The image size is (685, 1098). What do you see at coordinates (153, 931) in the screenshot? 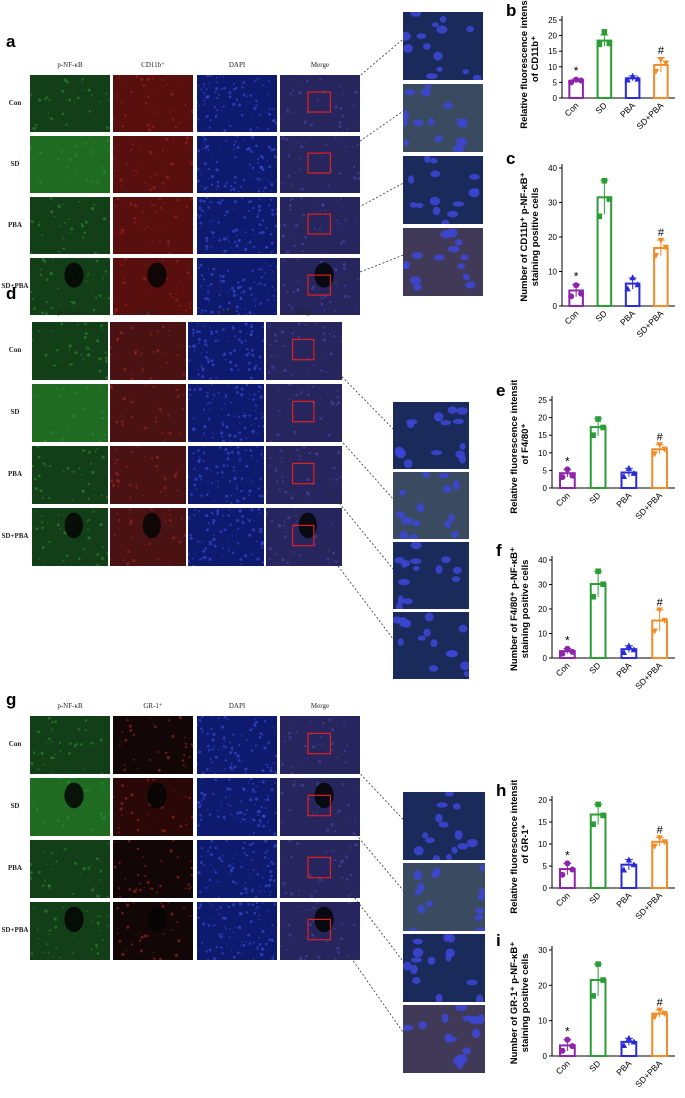
I see `micrograph-g-SD+PBA-1` at bounding box center [153, 931].